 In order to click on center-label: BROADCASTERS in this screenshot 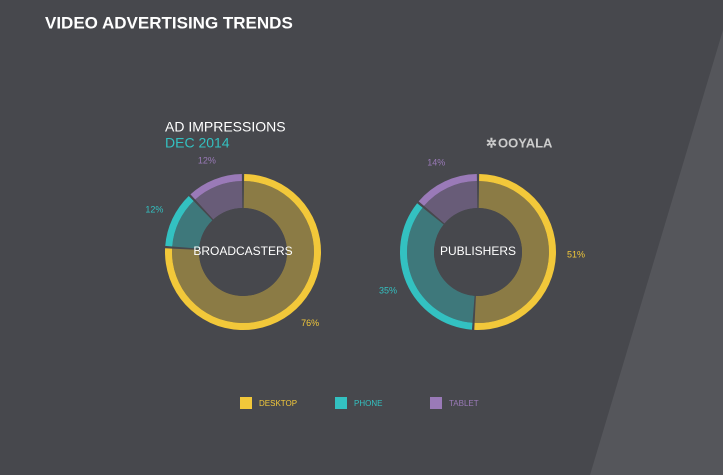, I will do `click(242, 251)`.